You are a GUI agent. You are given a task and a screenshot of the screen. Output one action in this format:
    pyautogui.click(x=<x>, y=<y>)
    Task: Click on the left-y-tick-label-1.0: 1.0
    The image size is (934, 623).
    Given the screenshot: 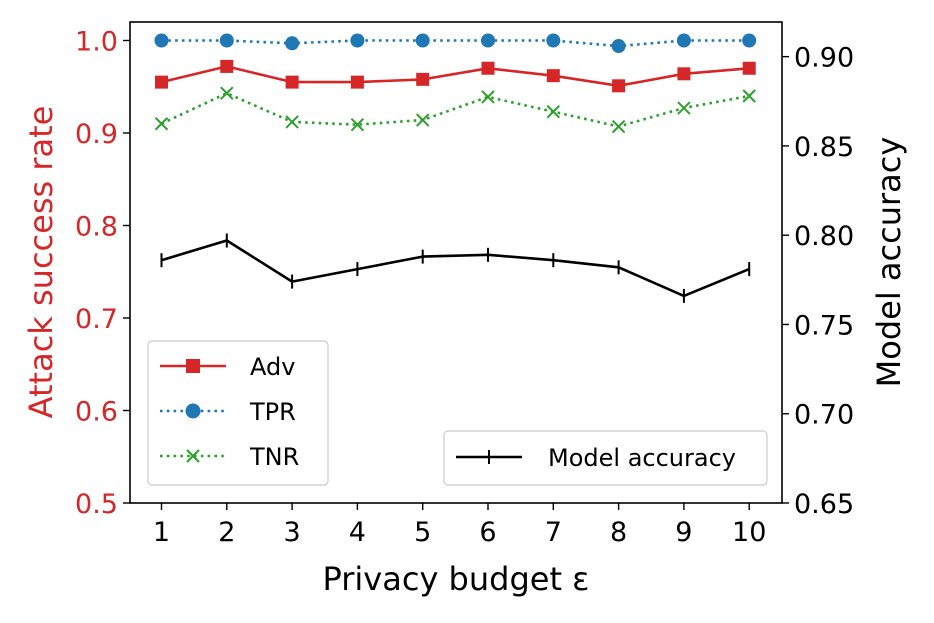 What is the action you would take?
    pyautogui.click(x=96, y=42)
    